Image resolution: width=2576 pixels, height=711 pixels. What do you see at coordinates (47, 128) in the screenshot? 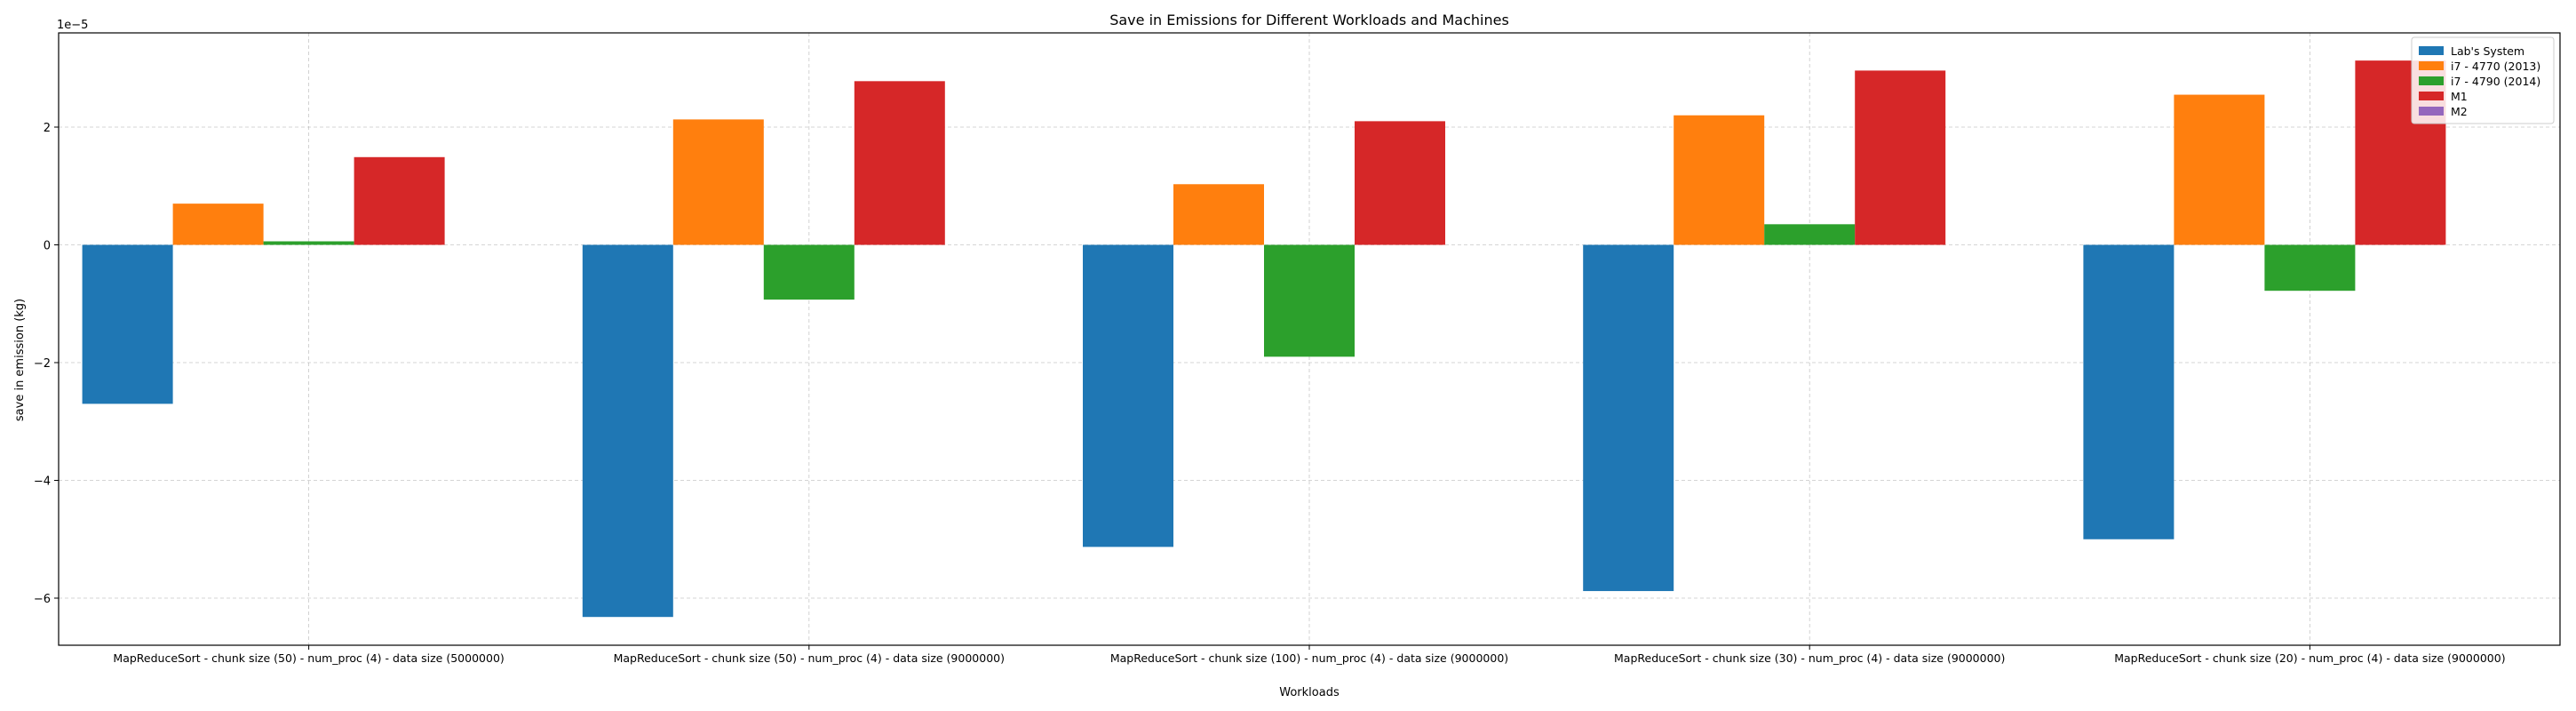
I see `y-tick-label: 2` at bounding box center [47, 128].